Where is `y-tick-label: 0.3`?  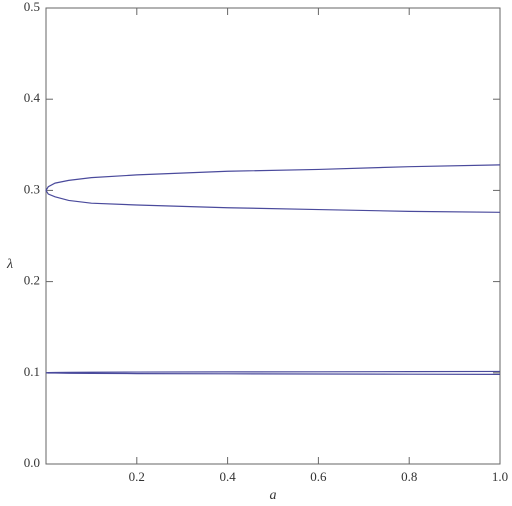 y-tick-label: 0.3 is located at coordinates (32, 188).